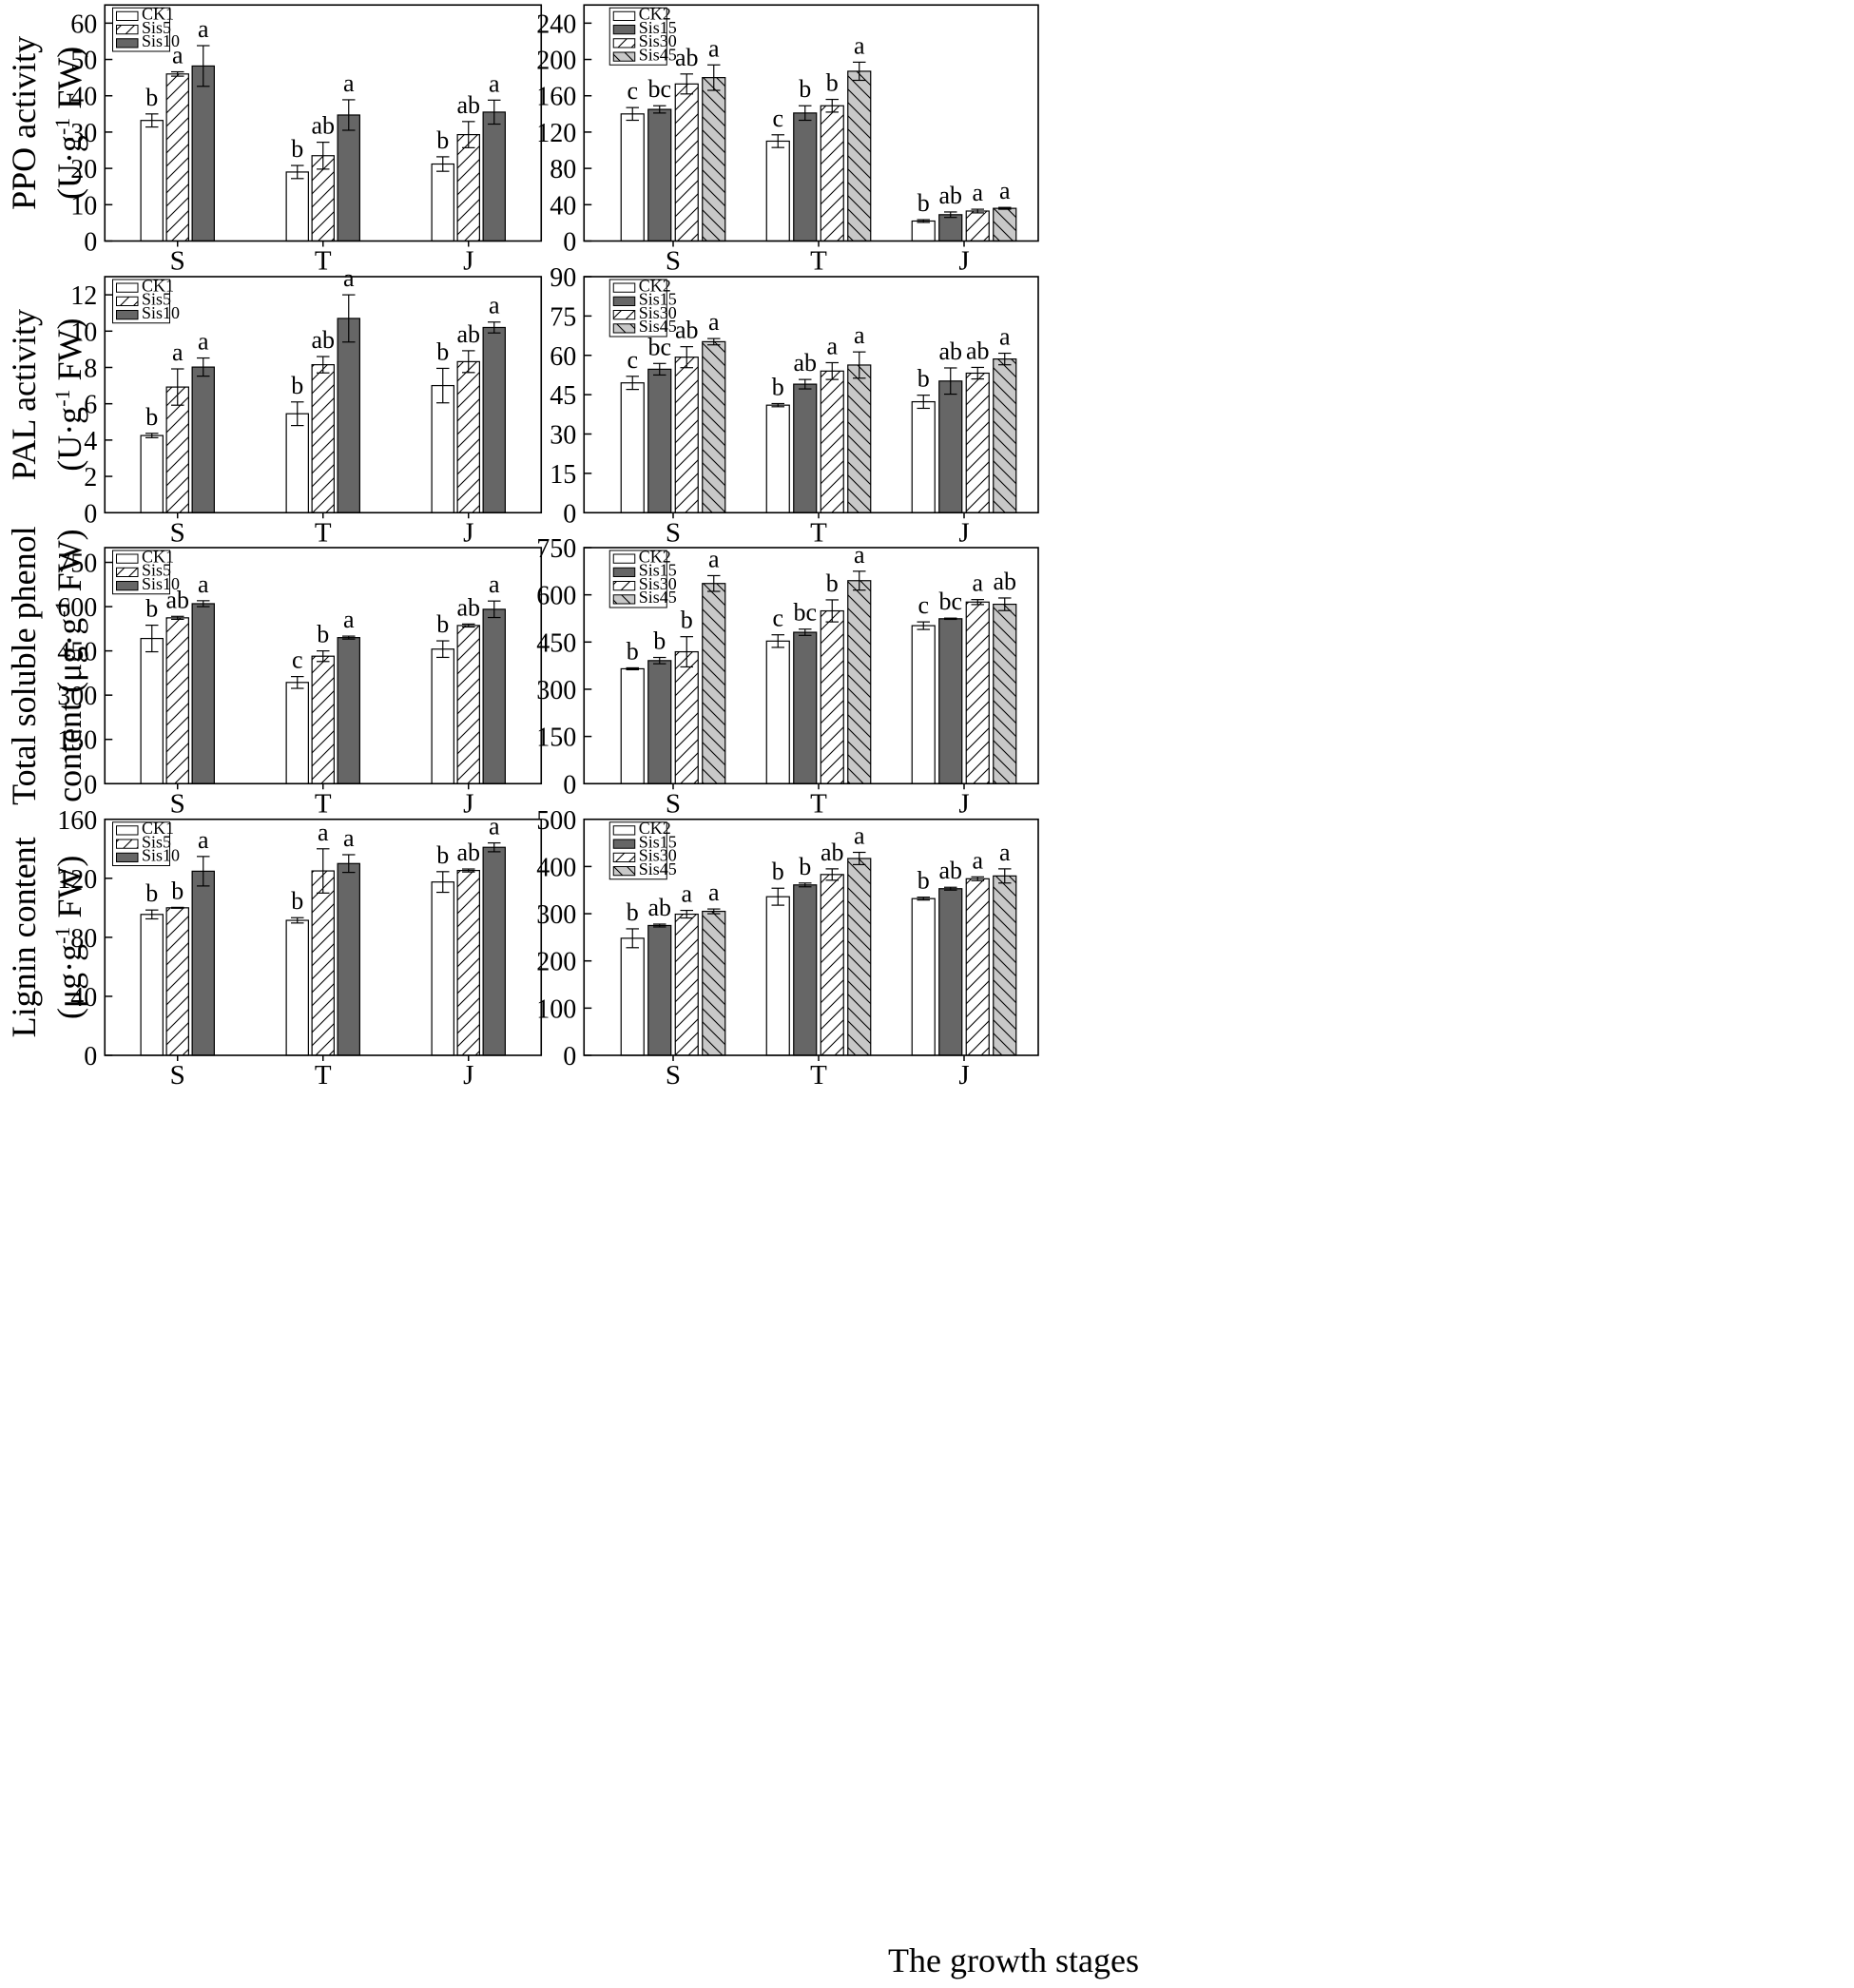 The image size is (1854, 1988). Describe the element at coordinates (811, 666) in the screenshot. I see `plot-frame` at that location.